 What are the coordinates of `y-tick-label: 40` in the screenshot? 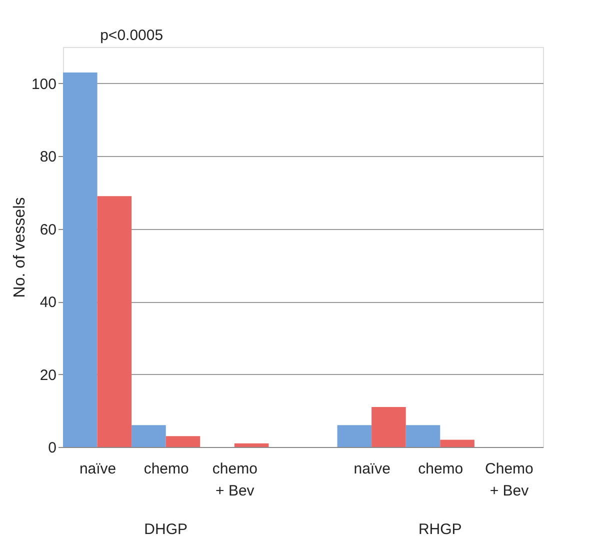 It's located at (48, 303).